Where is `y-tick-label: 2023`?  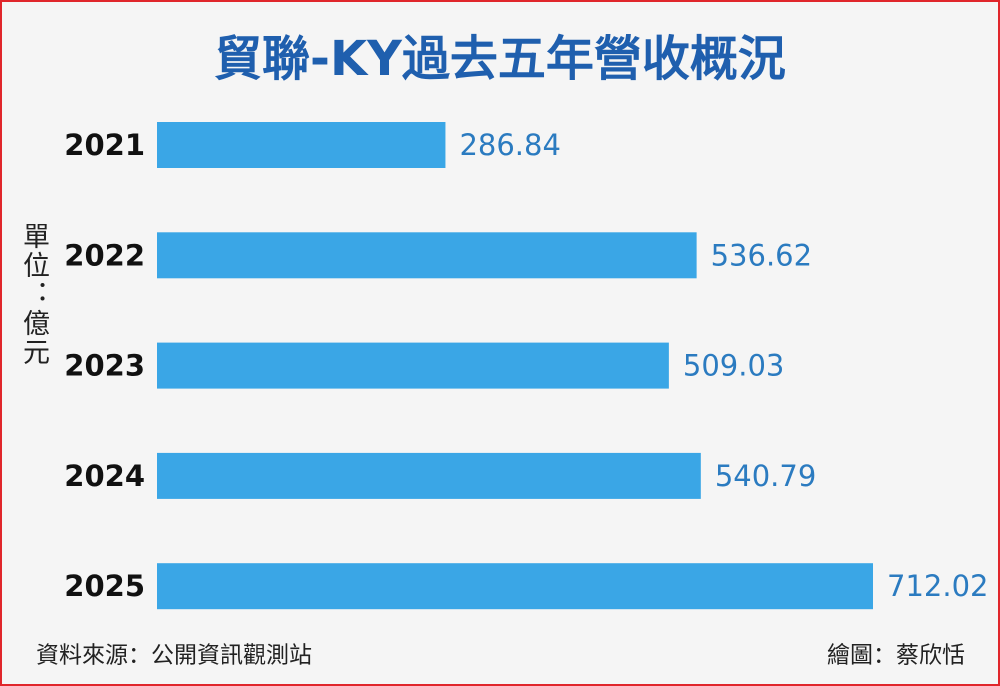 y-tick-label: 2023 is located at coordinates (104, 366).